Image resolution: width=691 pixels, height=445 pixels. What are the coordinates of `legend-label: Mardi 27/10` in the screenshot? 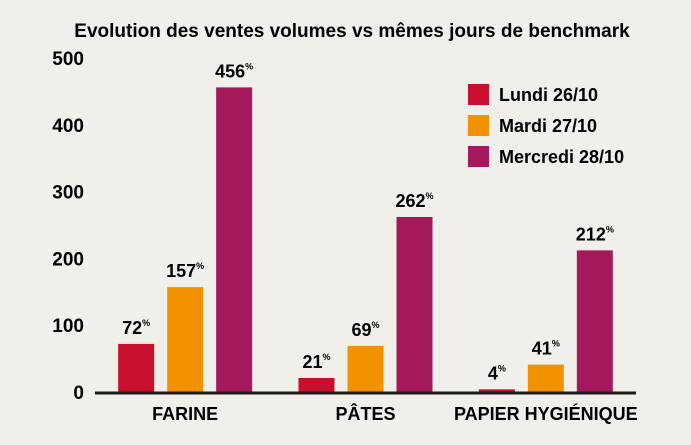 It's located at (548, 126).